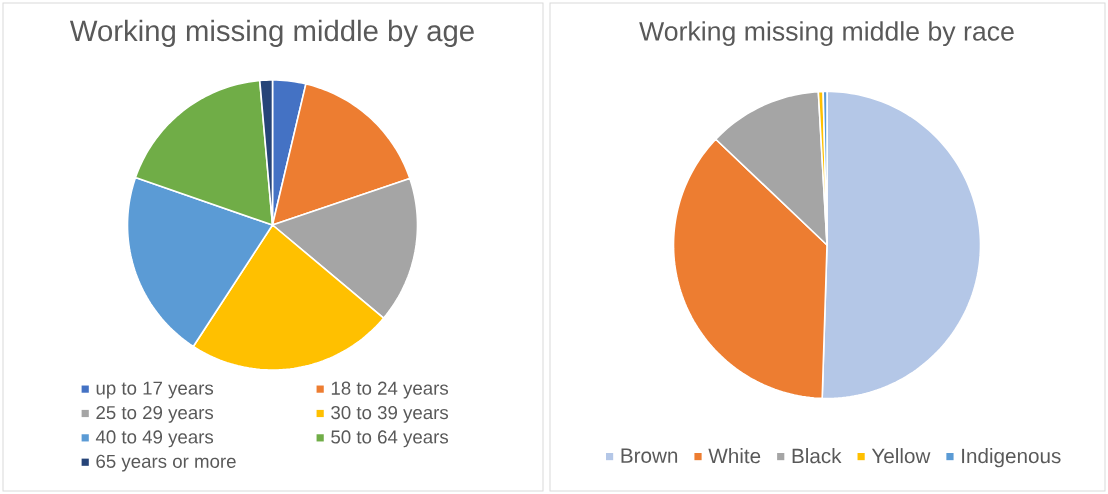 The height and width of the screenshot is (494, 1108). What do you see at coordinates (155, 414) in the screenshot?
I see `legend-label: 25 to 29 years` at bounding box center [155, 414].